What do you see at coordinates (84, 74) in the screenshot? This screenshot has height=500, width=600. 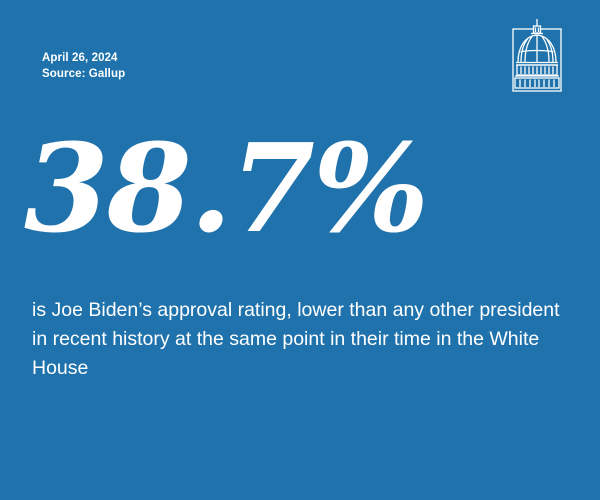 I see `source-text: Source: Gallup` at bounding box center [84, 74].